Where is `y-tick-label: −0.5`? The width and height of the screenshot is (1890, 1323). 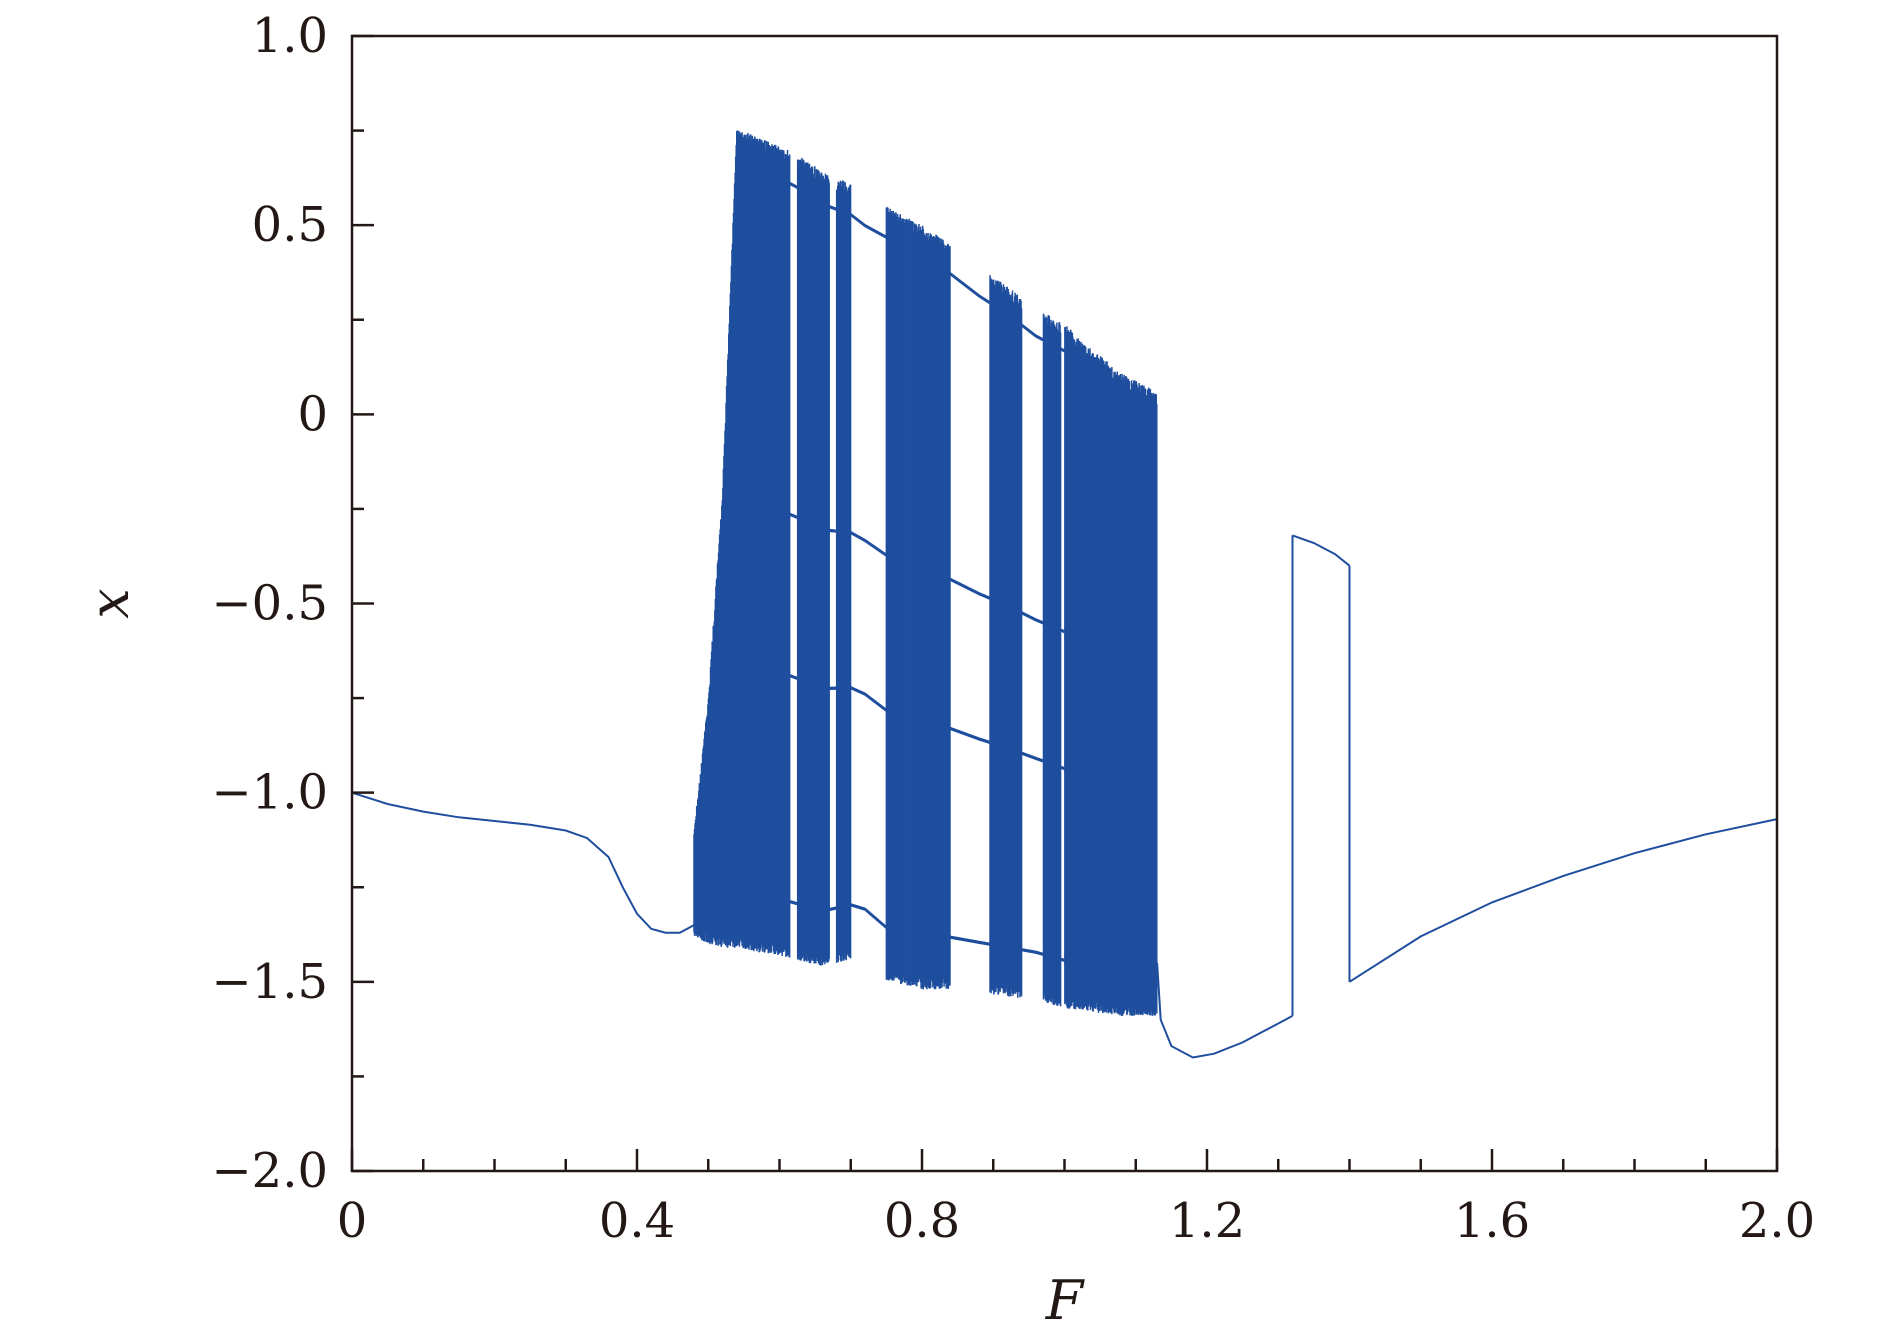 y-tick-label: −0.5 is located at coordinates (269, 604).